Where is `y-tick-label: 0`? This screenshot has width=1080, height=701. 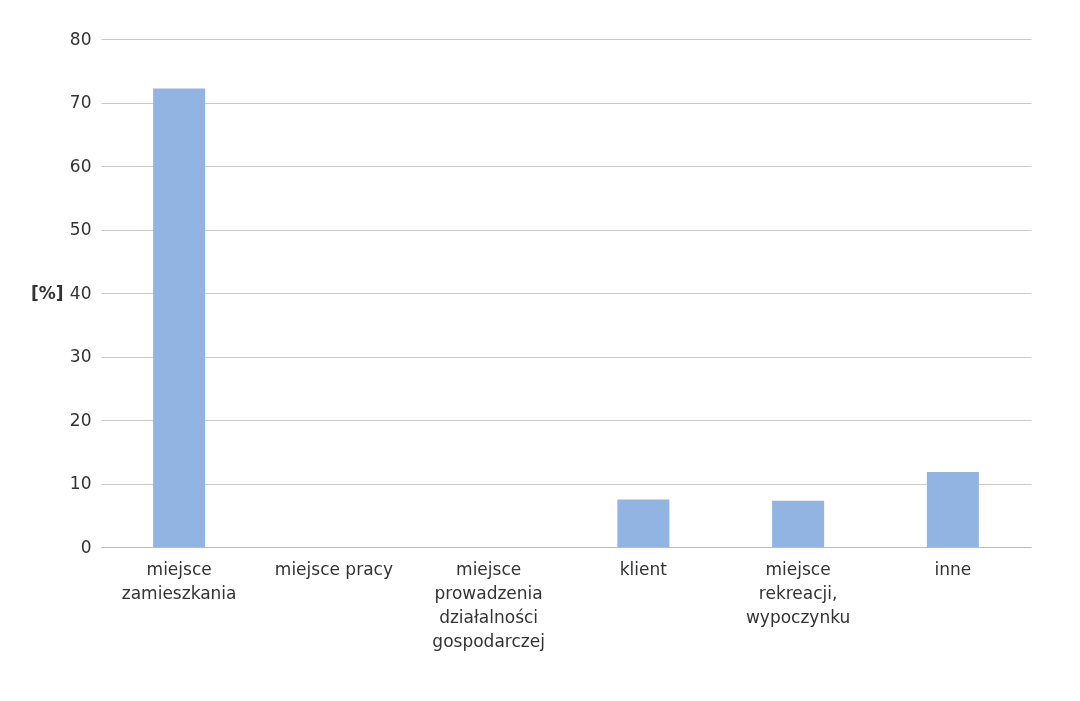 y-tick-label: 0 is located at coordinates (86, 546).